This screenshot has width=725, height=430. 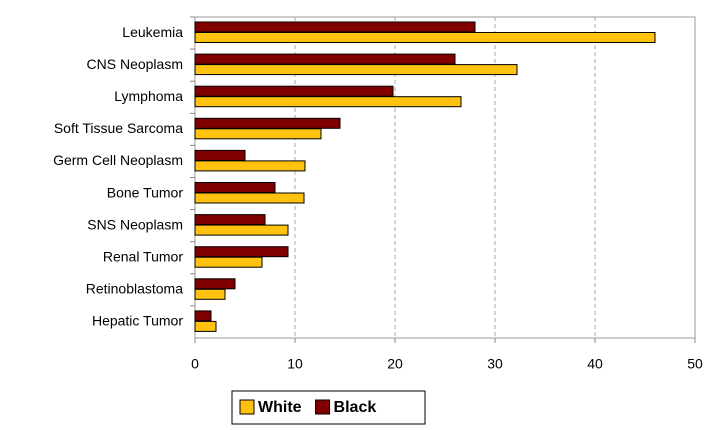 What do you see at coordinates (395, 364) in the screenshot?
I see `x-tick-label: 20` at bounding box center [395, 364].